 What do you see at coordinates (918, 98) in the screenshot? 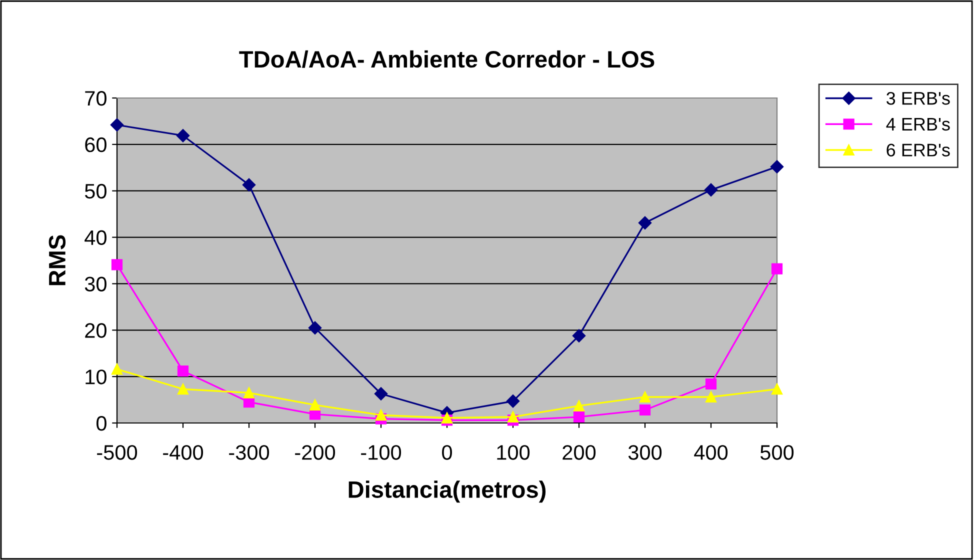
I see `legend-label: 3 ERB's` at bounding box center [918, 98].